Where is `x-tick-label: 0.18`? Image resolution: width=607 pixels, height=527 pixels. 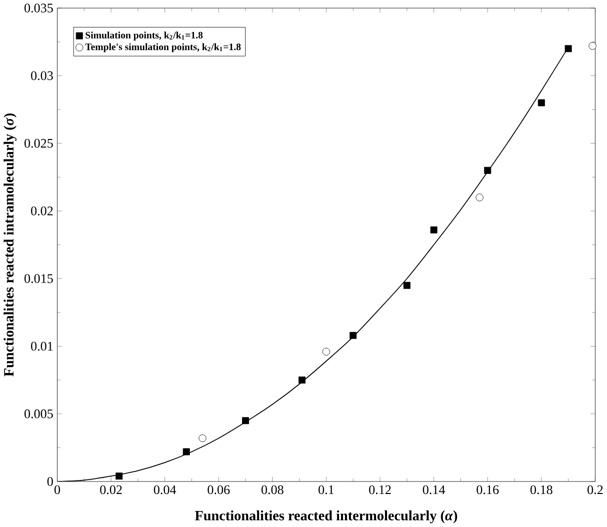
x-tick-label: 0.18 is located at coordinates (541, 489).